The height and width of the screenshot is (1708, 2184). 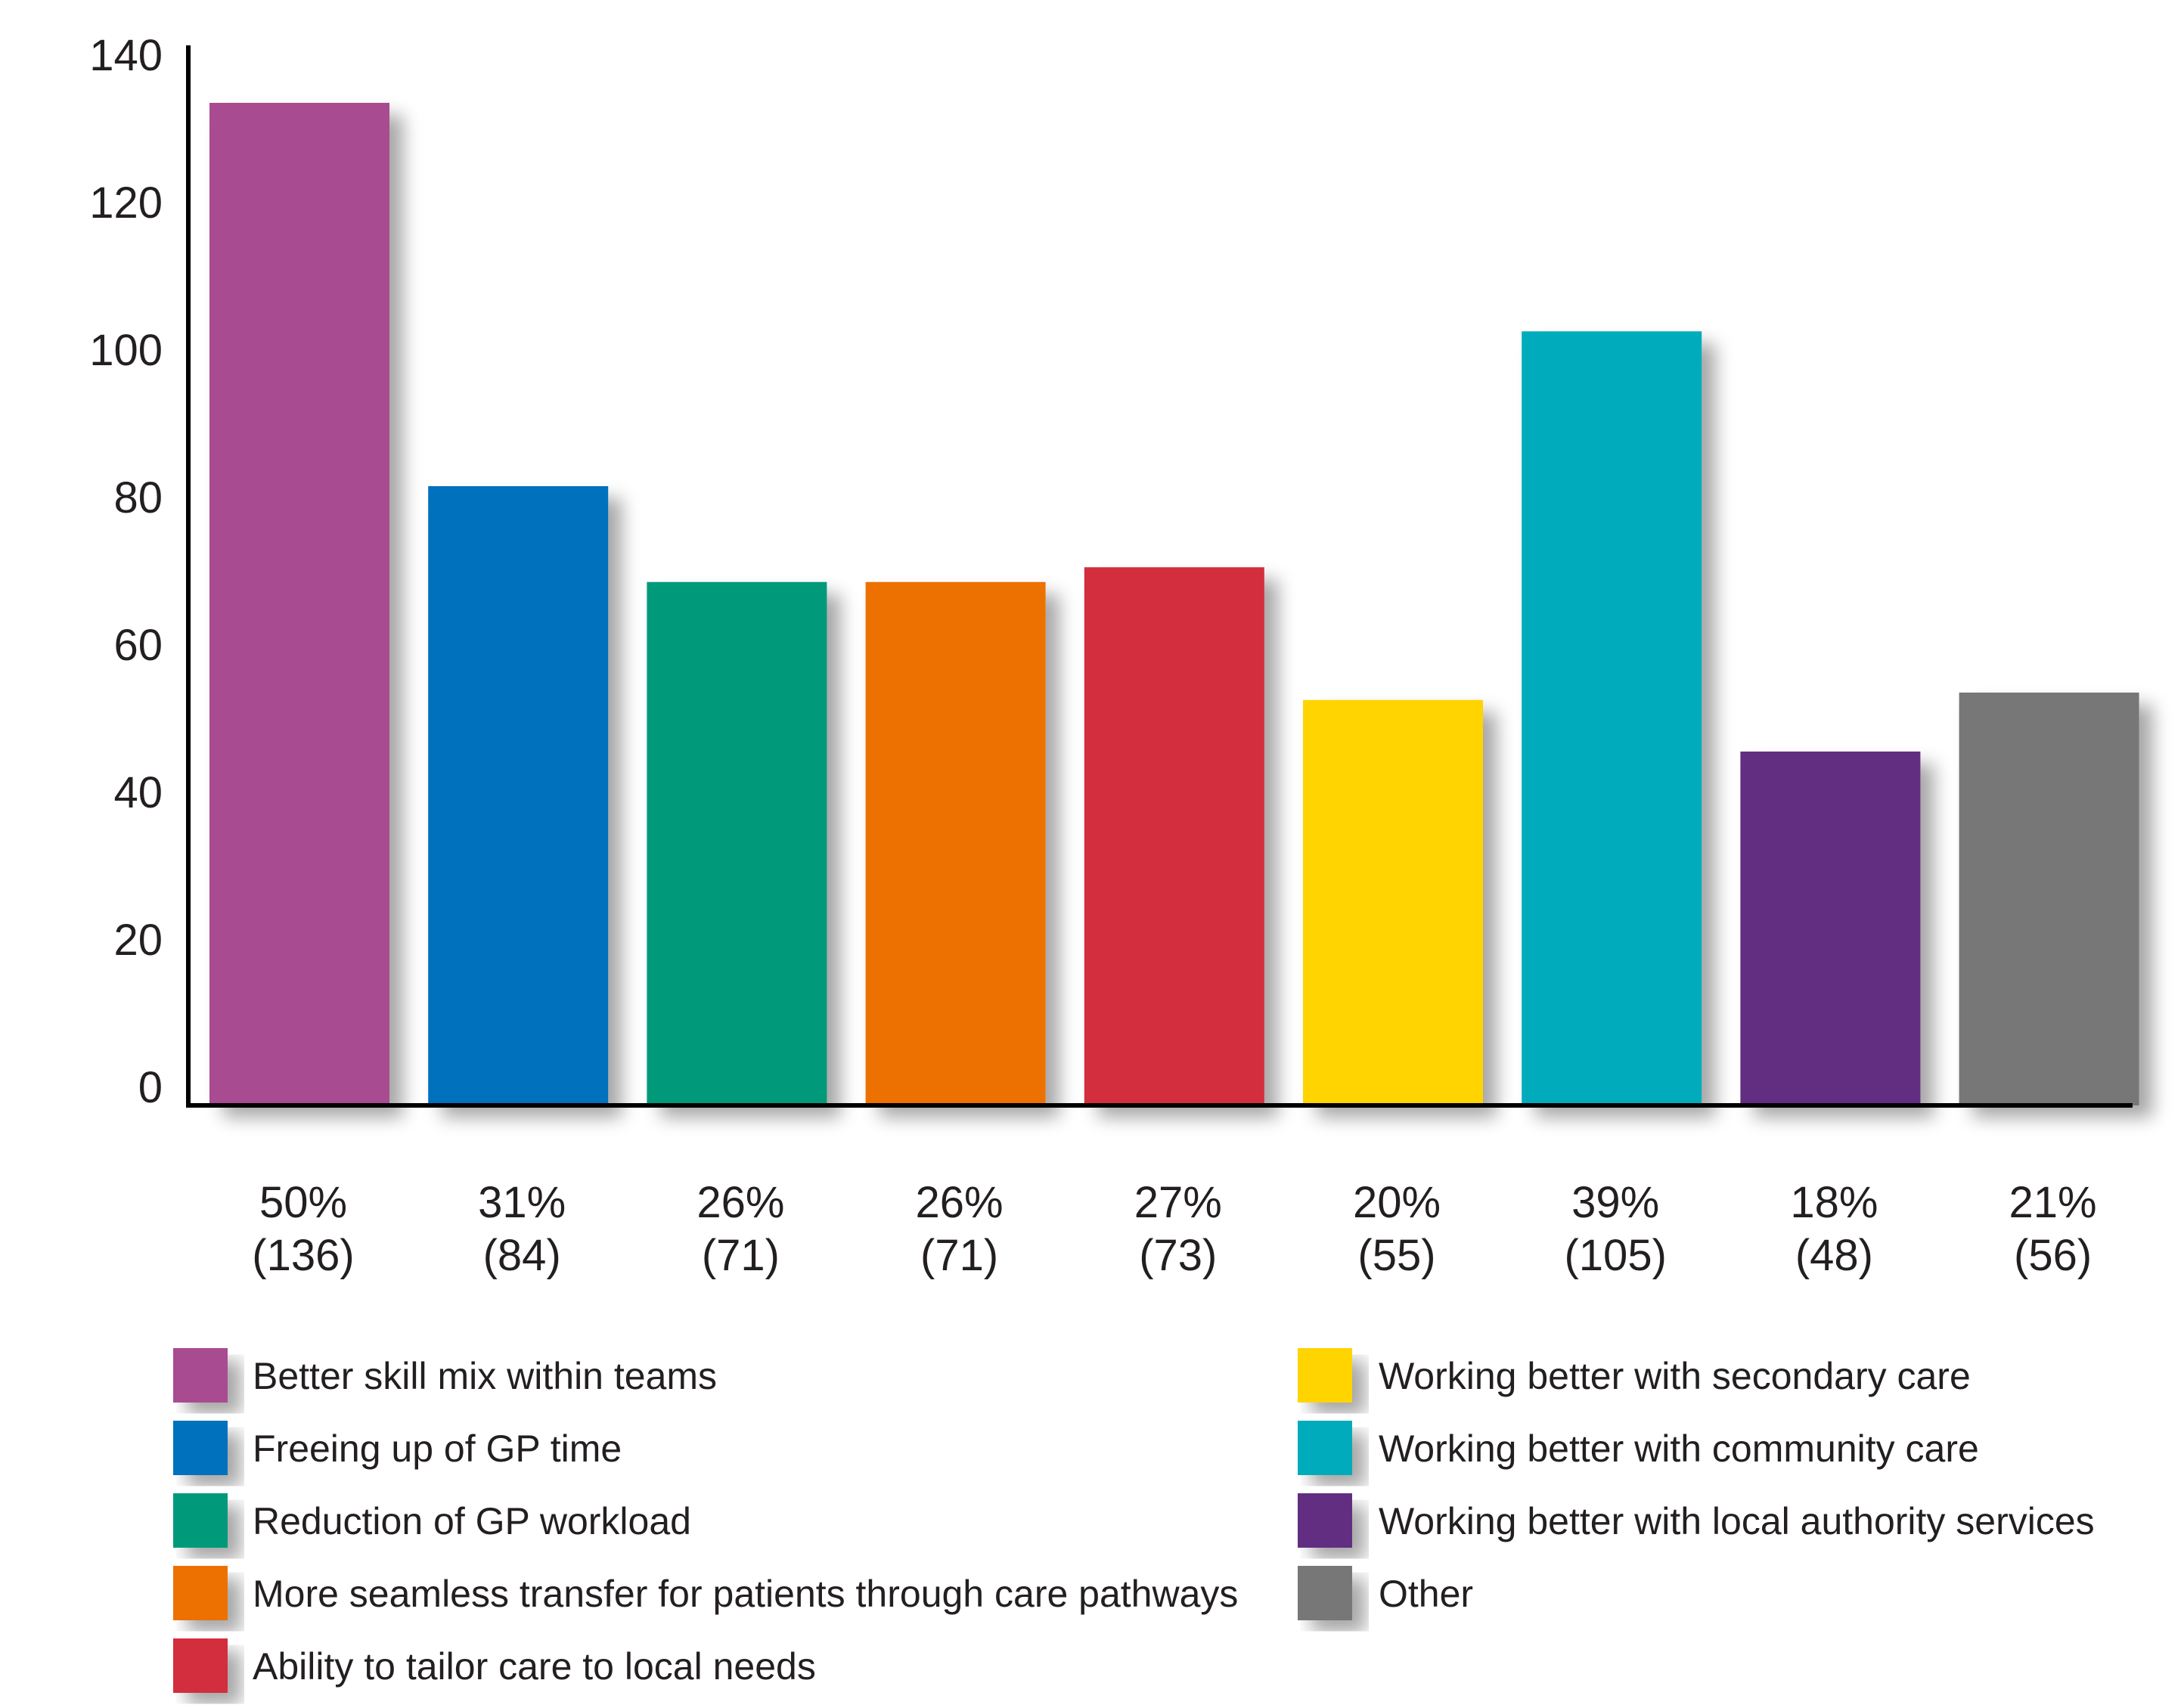 What do you see at coordinates (1426, 1594) in the screenshot?
I see `legend-label: Other` at bounding box center [1426, 1594].